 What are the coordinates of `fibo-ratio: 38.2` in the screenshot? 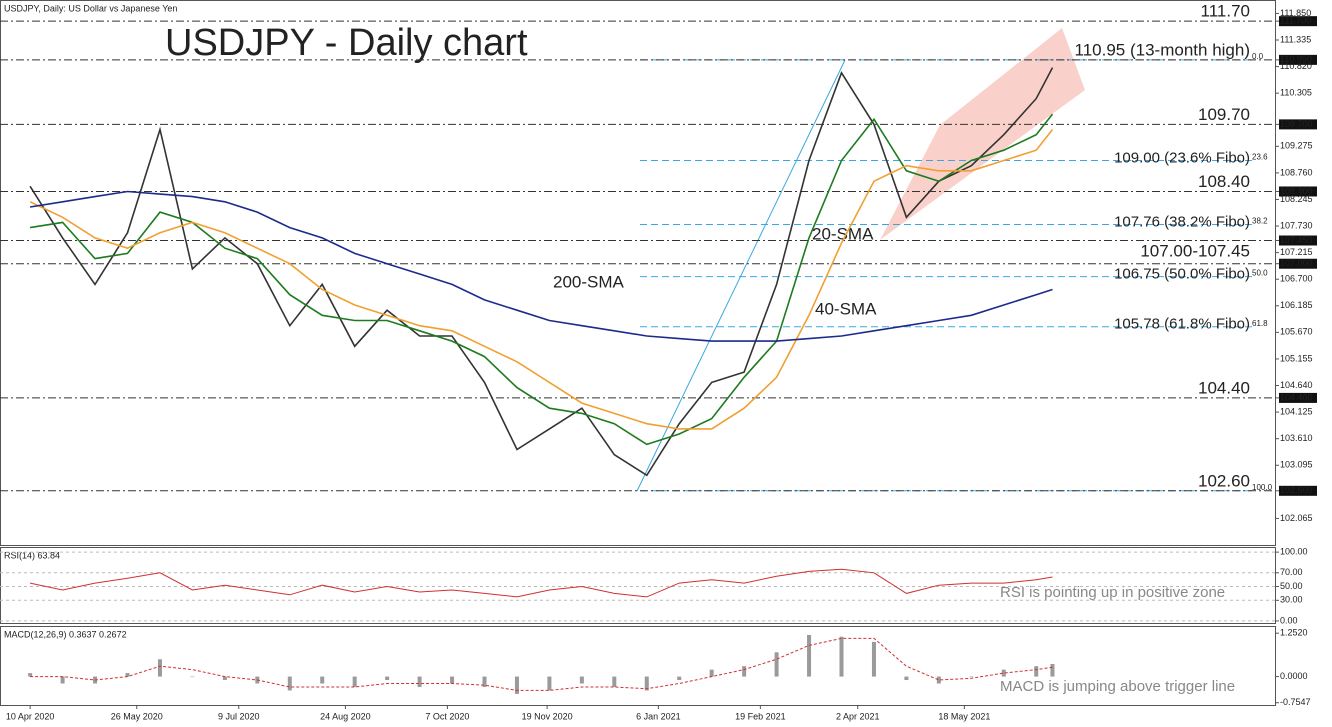 It's located at (1260, 221).